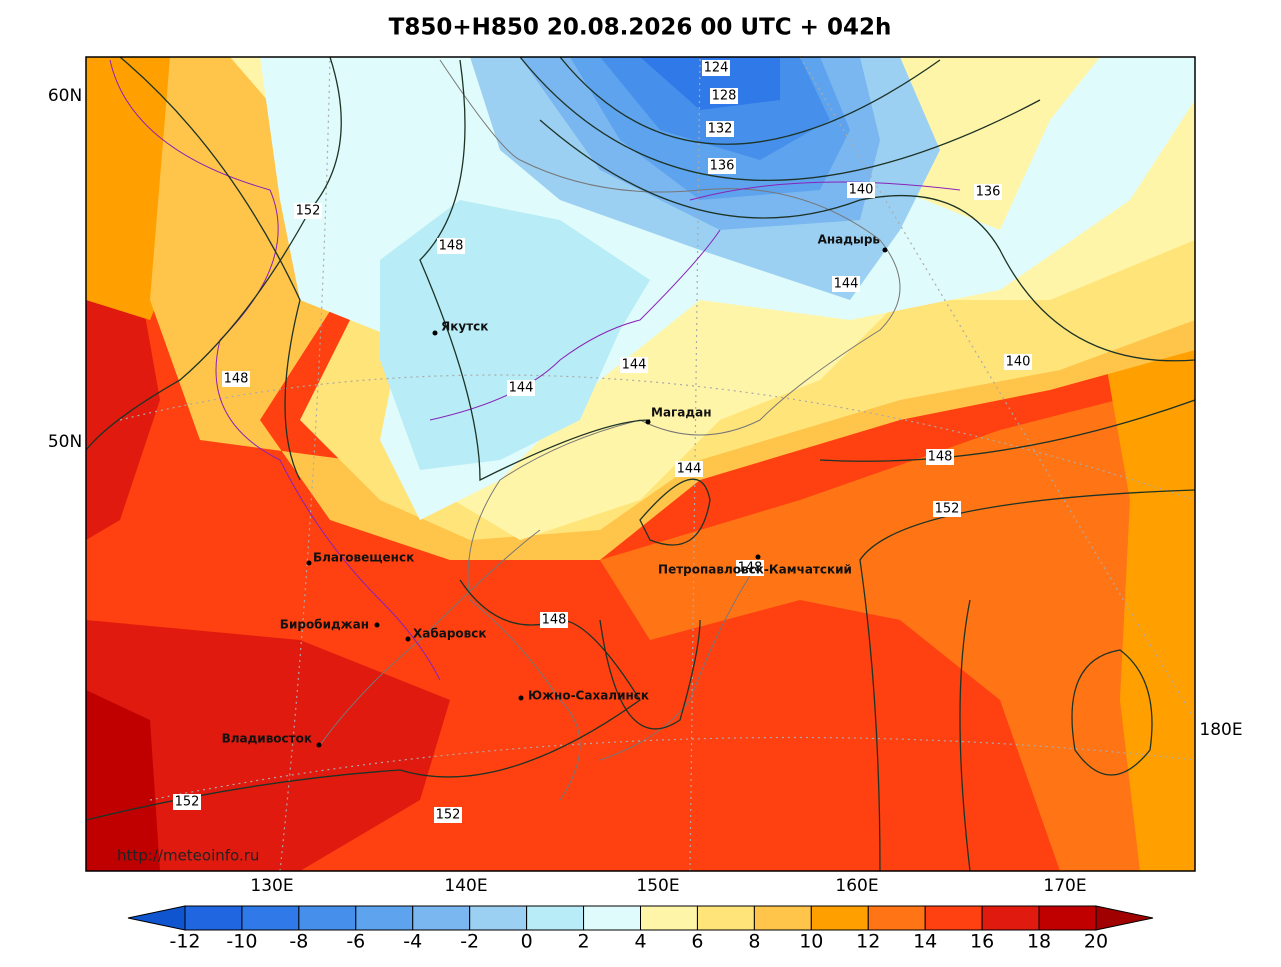  I want to click on colorbar-tick-label: 14, so click(925, 942).